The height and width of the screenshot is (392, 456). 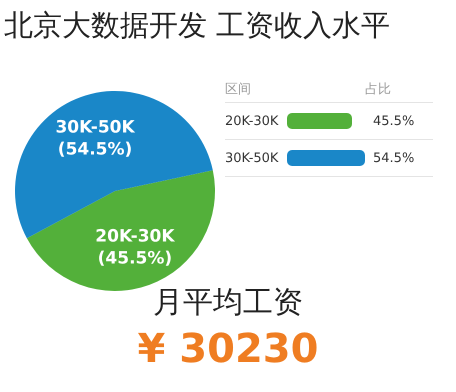 What do you see at coordinates (228, 303) in the screenshot?
I see `text: 月平均工资` at bounding box center [228, 303].